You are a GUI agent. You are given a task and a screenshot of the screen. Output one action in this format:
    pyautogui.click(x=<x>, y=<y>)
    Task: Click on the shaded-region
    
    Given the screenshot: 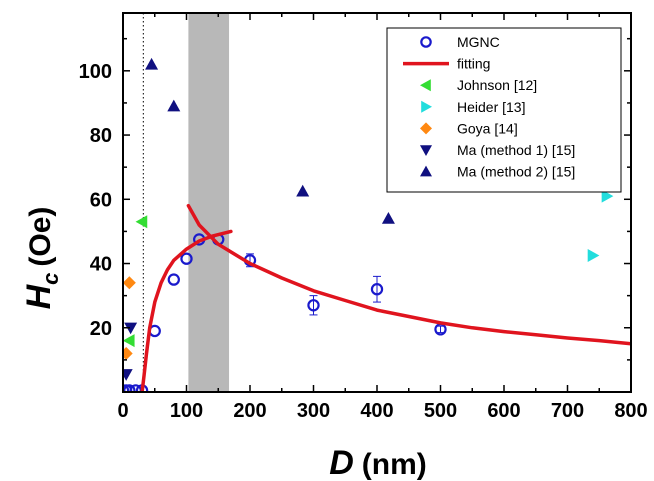 What is the action you would take?
    pyautogui.click(x=209, y=202)
    